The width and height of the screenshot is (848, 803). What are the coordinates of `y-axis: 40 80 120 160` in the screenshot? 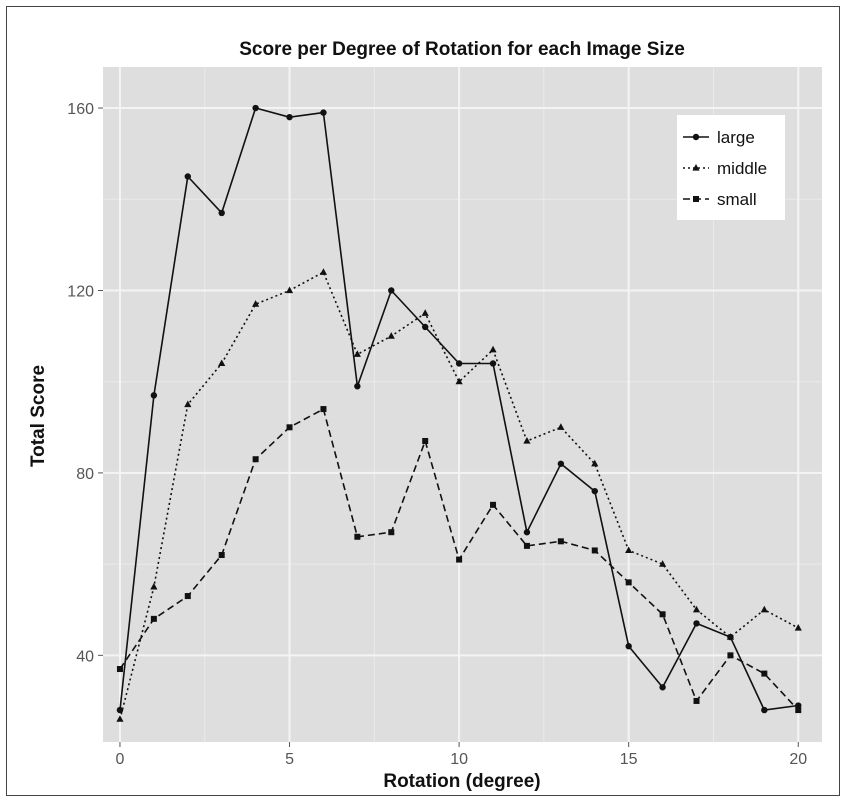 It's located at (85, 383).